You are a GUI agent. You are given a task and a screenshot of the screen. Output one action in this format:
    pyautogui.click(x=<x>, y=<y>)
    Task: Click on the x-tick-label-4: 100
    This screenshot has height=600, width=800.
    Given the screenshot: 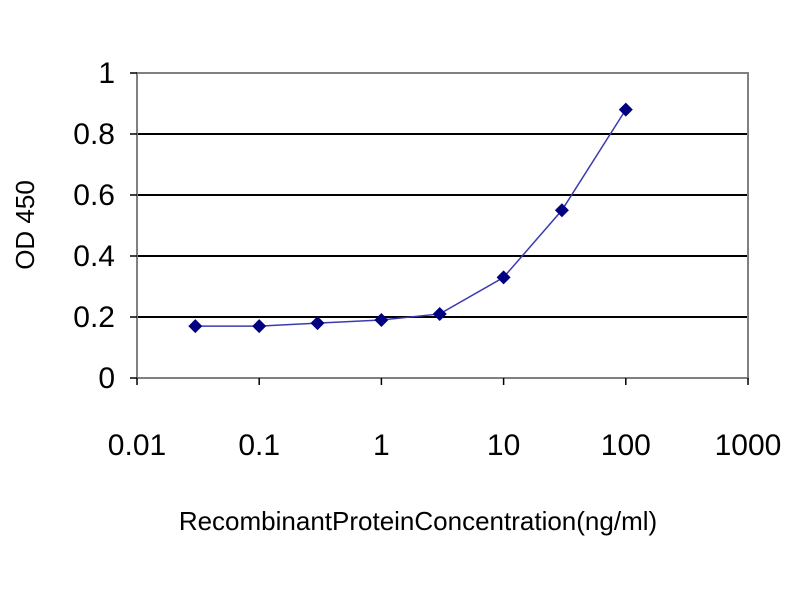 What is the action you would take?
    pyautogui.click(x=626, y=445)
    